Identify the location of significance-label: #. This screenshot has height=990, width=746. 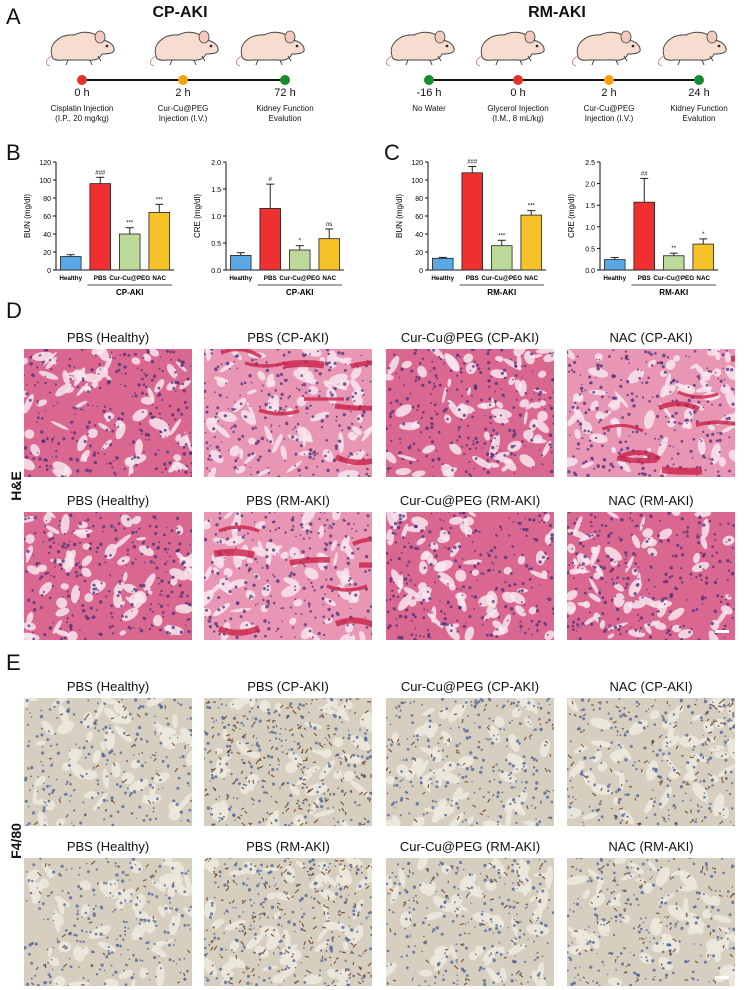
(271, 180).